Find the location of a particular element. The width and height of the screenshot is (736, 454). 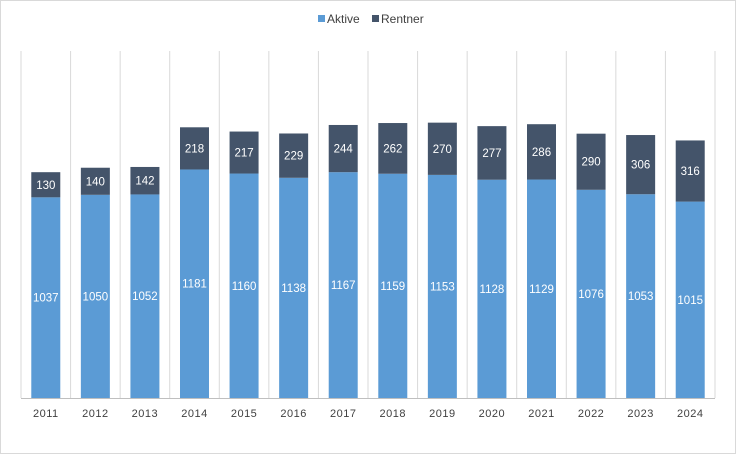

bar-aktive-2022 is located at coordinates (591, 293).